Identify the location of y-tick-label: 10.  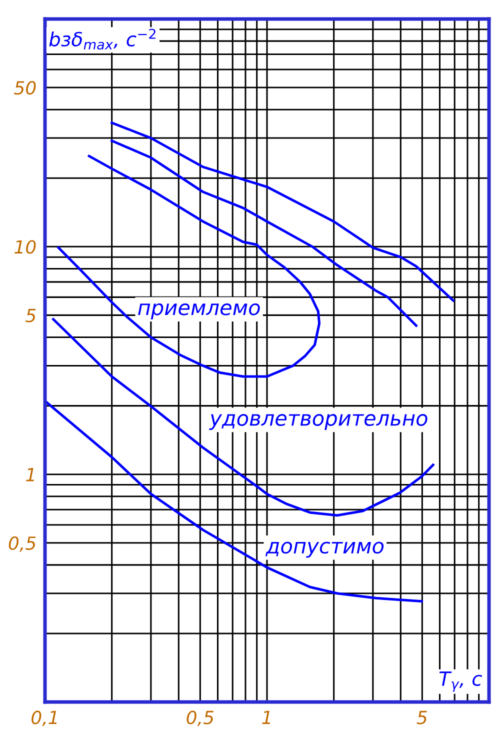
(25, 247).